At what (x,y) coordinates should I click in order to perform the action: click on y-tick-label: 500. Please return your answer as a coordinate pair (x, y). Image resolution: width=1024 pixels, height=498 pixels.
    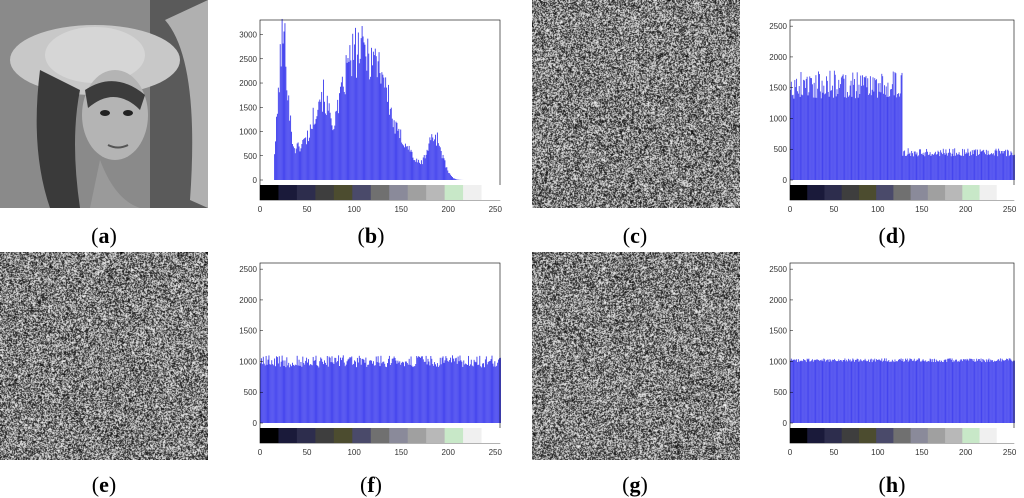
    Looking at the image, I should click on (781, 149).